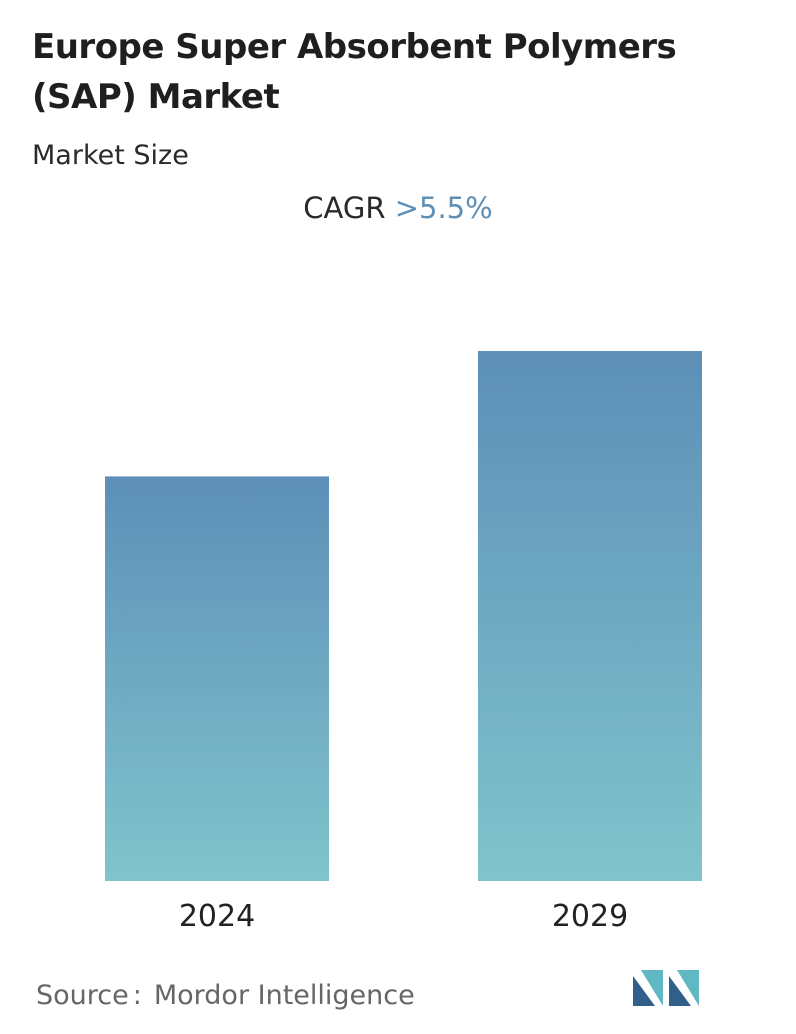 Image resolution: width=796 pixels, height=1034 pixels. Describe the element at coordinates (344, 208) in the screenshot. I see `cagr-label: CAGR` at that location.